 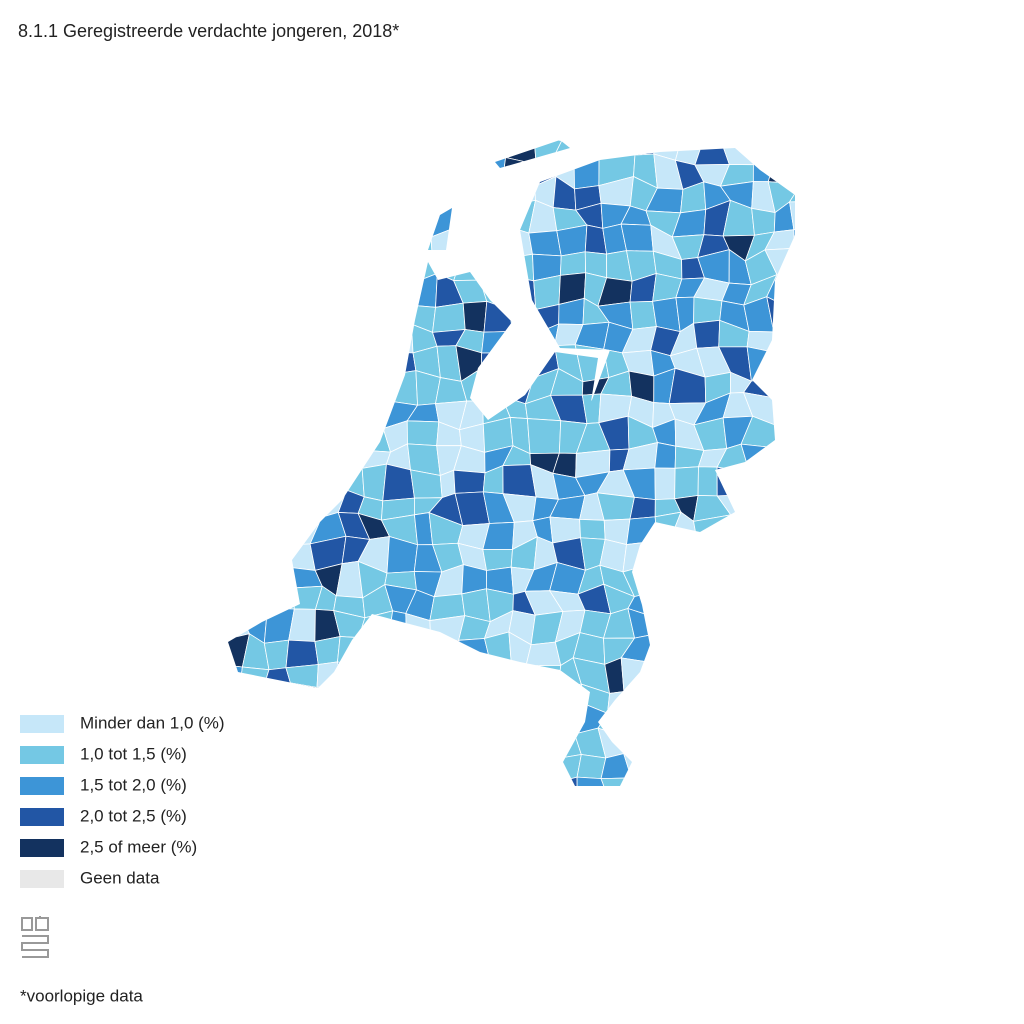 I want to click on legend-label: 2,5 of meer (%), so click(x=138, y=846).